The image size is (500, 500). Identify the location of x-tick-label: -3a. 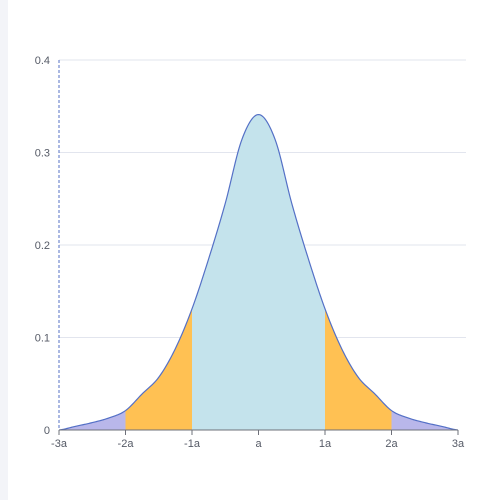
(59, 444).